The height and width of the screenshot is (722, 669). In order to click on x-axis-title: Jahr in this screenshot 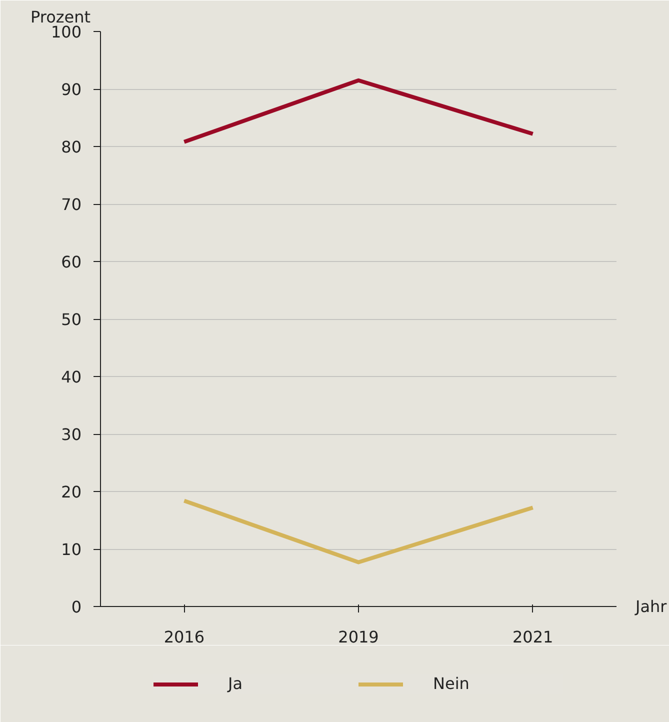, I will do `click(651, 606)`.